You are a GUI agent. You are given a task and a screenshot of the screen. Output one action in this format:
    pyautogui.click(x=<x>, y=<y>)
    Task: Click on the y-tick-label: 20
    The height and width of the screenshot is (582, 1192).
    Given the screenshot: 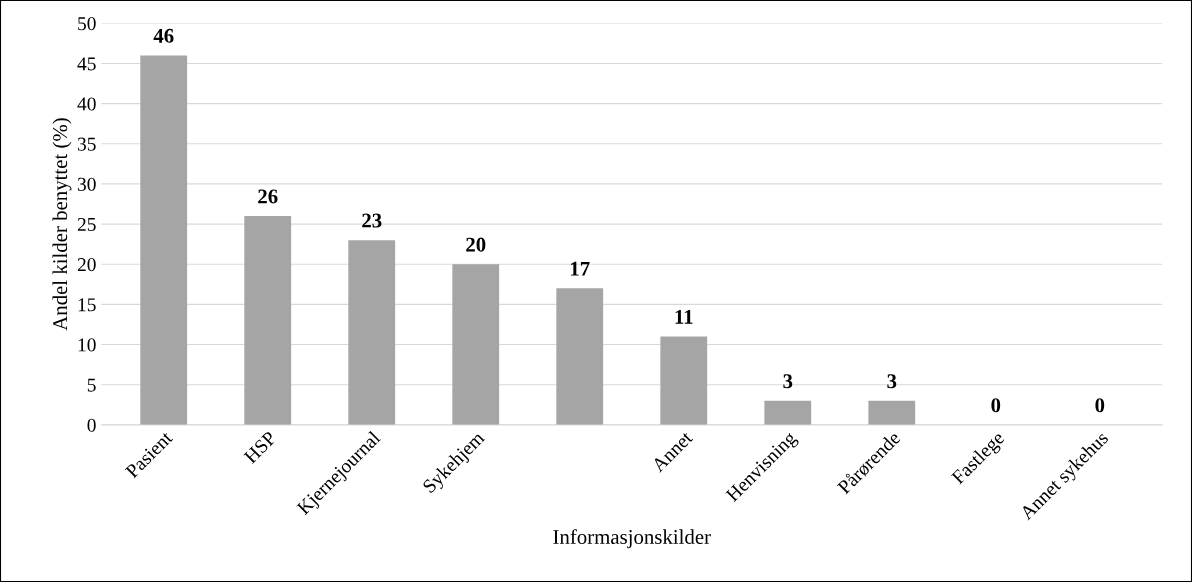 What is the action you would take?
    pyautogui.click(x=86, y=265)
    